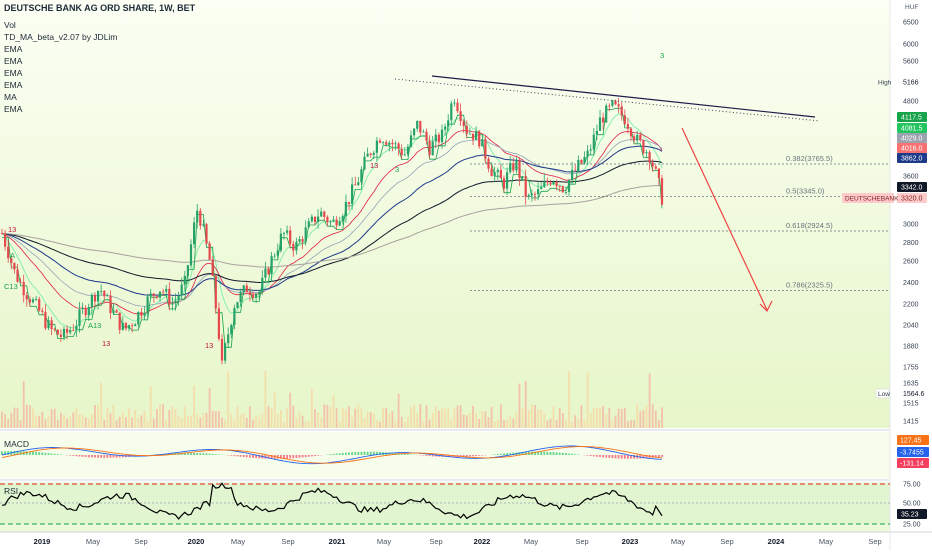 Image resolution: width=932 pixels, height=555 pixels. What do you see at coordinates (911, 83) in the screenshot?
I see `high-value-label: 5166` at bounding box center [911, 83].